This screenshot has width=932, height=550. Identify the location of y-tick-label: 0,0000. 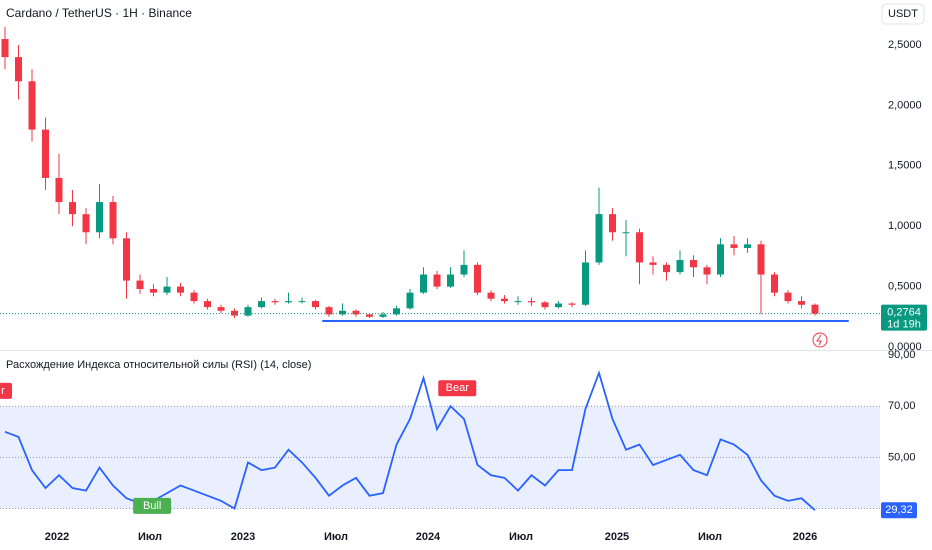
(905, 347).